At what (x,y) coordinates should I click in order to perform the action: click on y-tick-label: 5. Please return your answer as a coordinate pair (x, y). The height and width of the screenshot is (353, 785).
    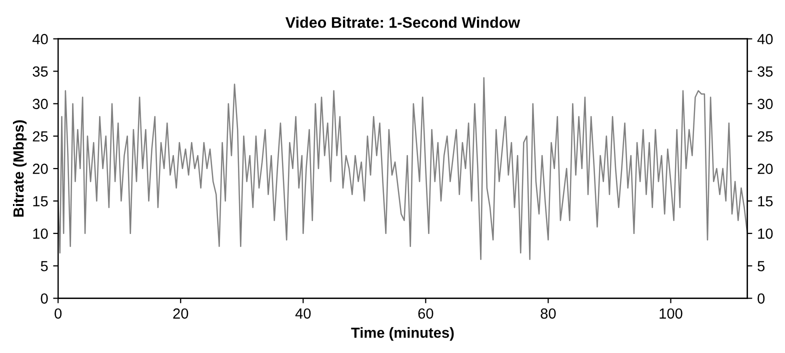
    Looking at the image, I should click on (44, 266).